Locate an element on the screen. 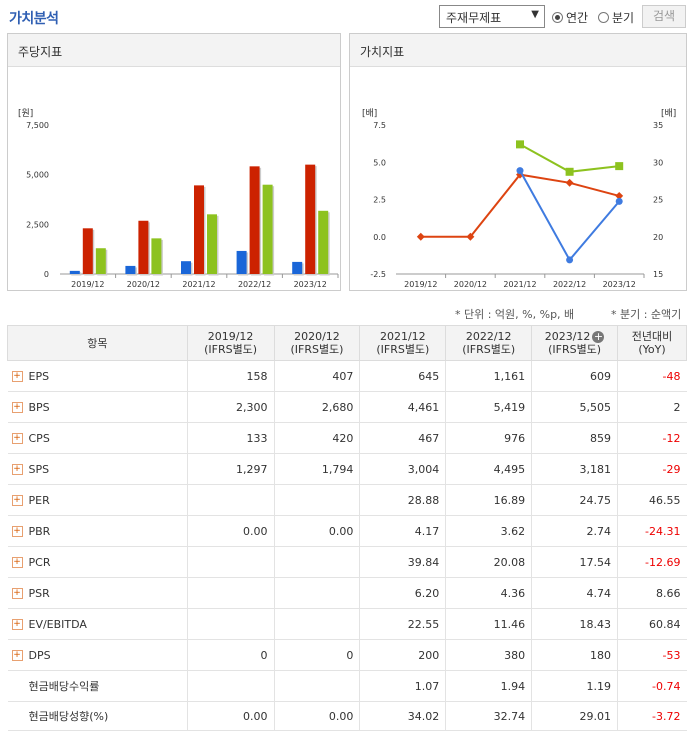 The height and width of the screenshot is (731, 690). yoy-cell: -48 is located at coordinates (652, 376).